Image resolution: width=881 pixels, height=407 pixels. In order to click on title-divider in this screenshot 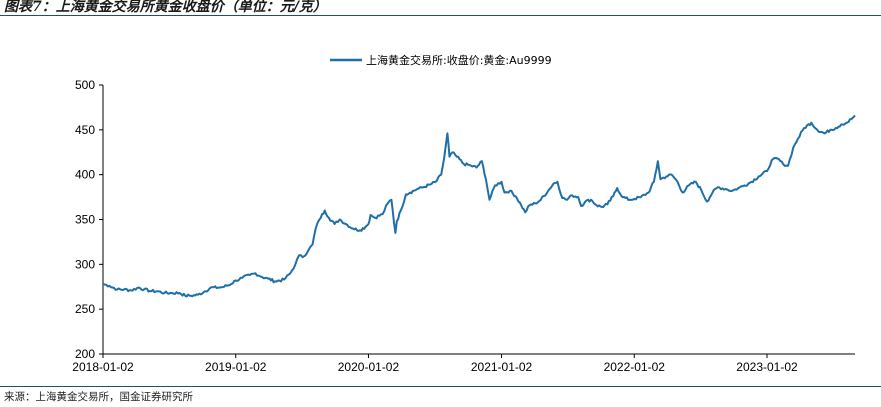, I will do `click(440, 15)`.